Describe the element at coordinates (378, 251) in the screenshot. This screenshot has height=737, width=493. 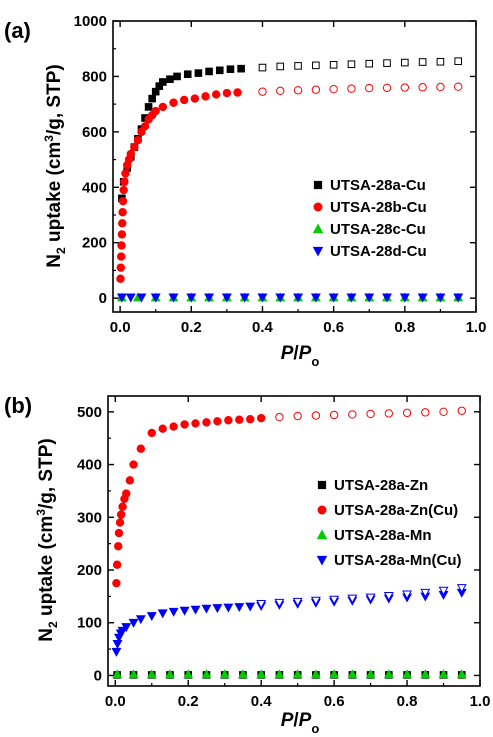
I see `legend-label: UTSA-28d-Cu` at that location.